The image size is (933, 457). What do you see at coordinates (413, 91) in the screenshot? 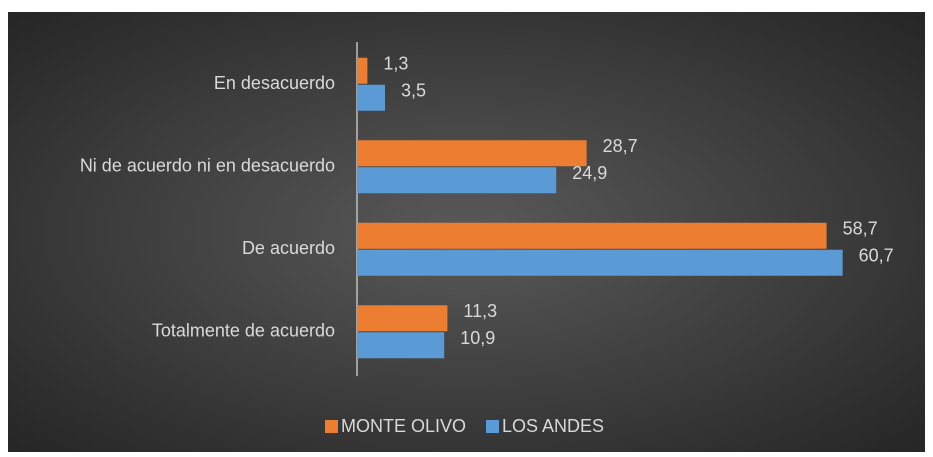
I see `data-label: 3,5` at bounding box center [413, 91].